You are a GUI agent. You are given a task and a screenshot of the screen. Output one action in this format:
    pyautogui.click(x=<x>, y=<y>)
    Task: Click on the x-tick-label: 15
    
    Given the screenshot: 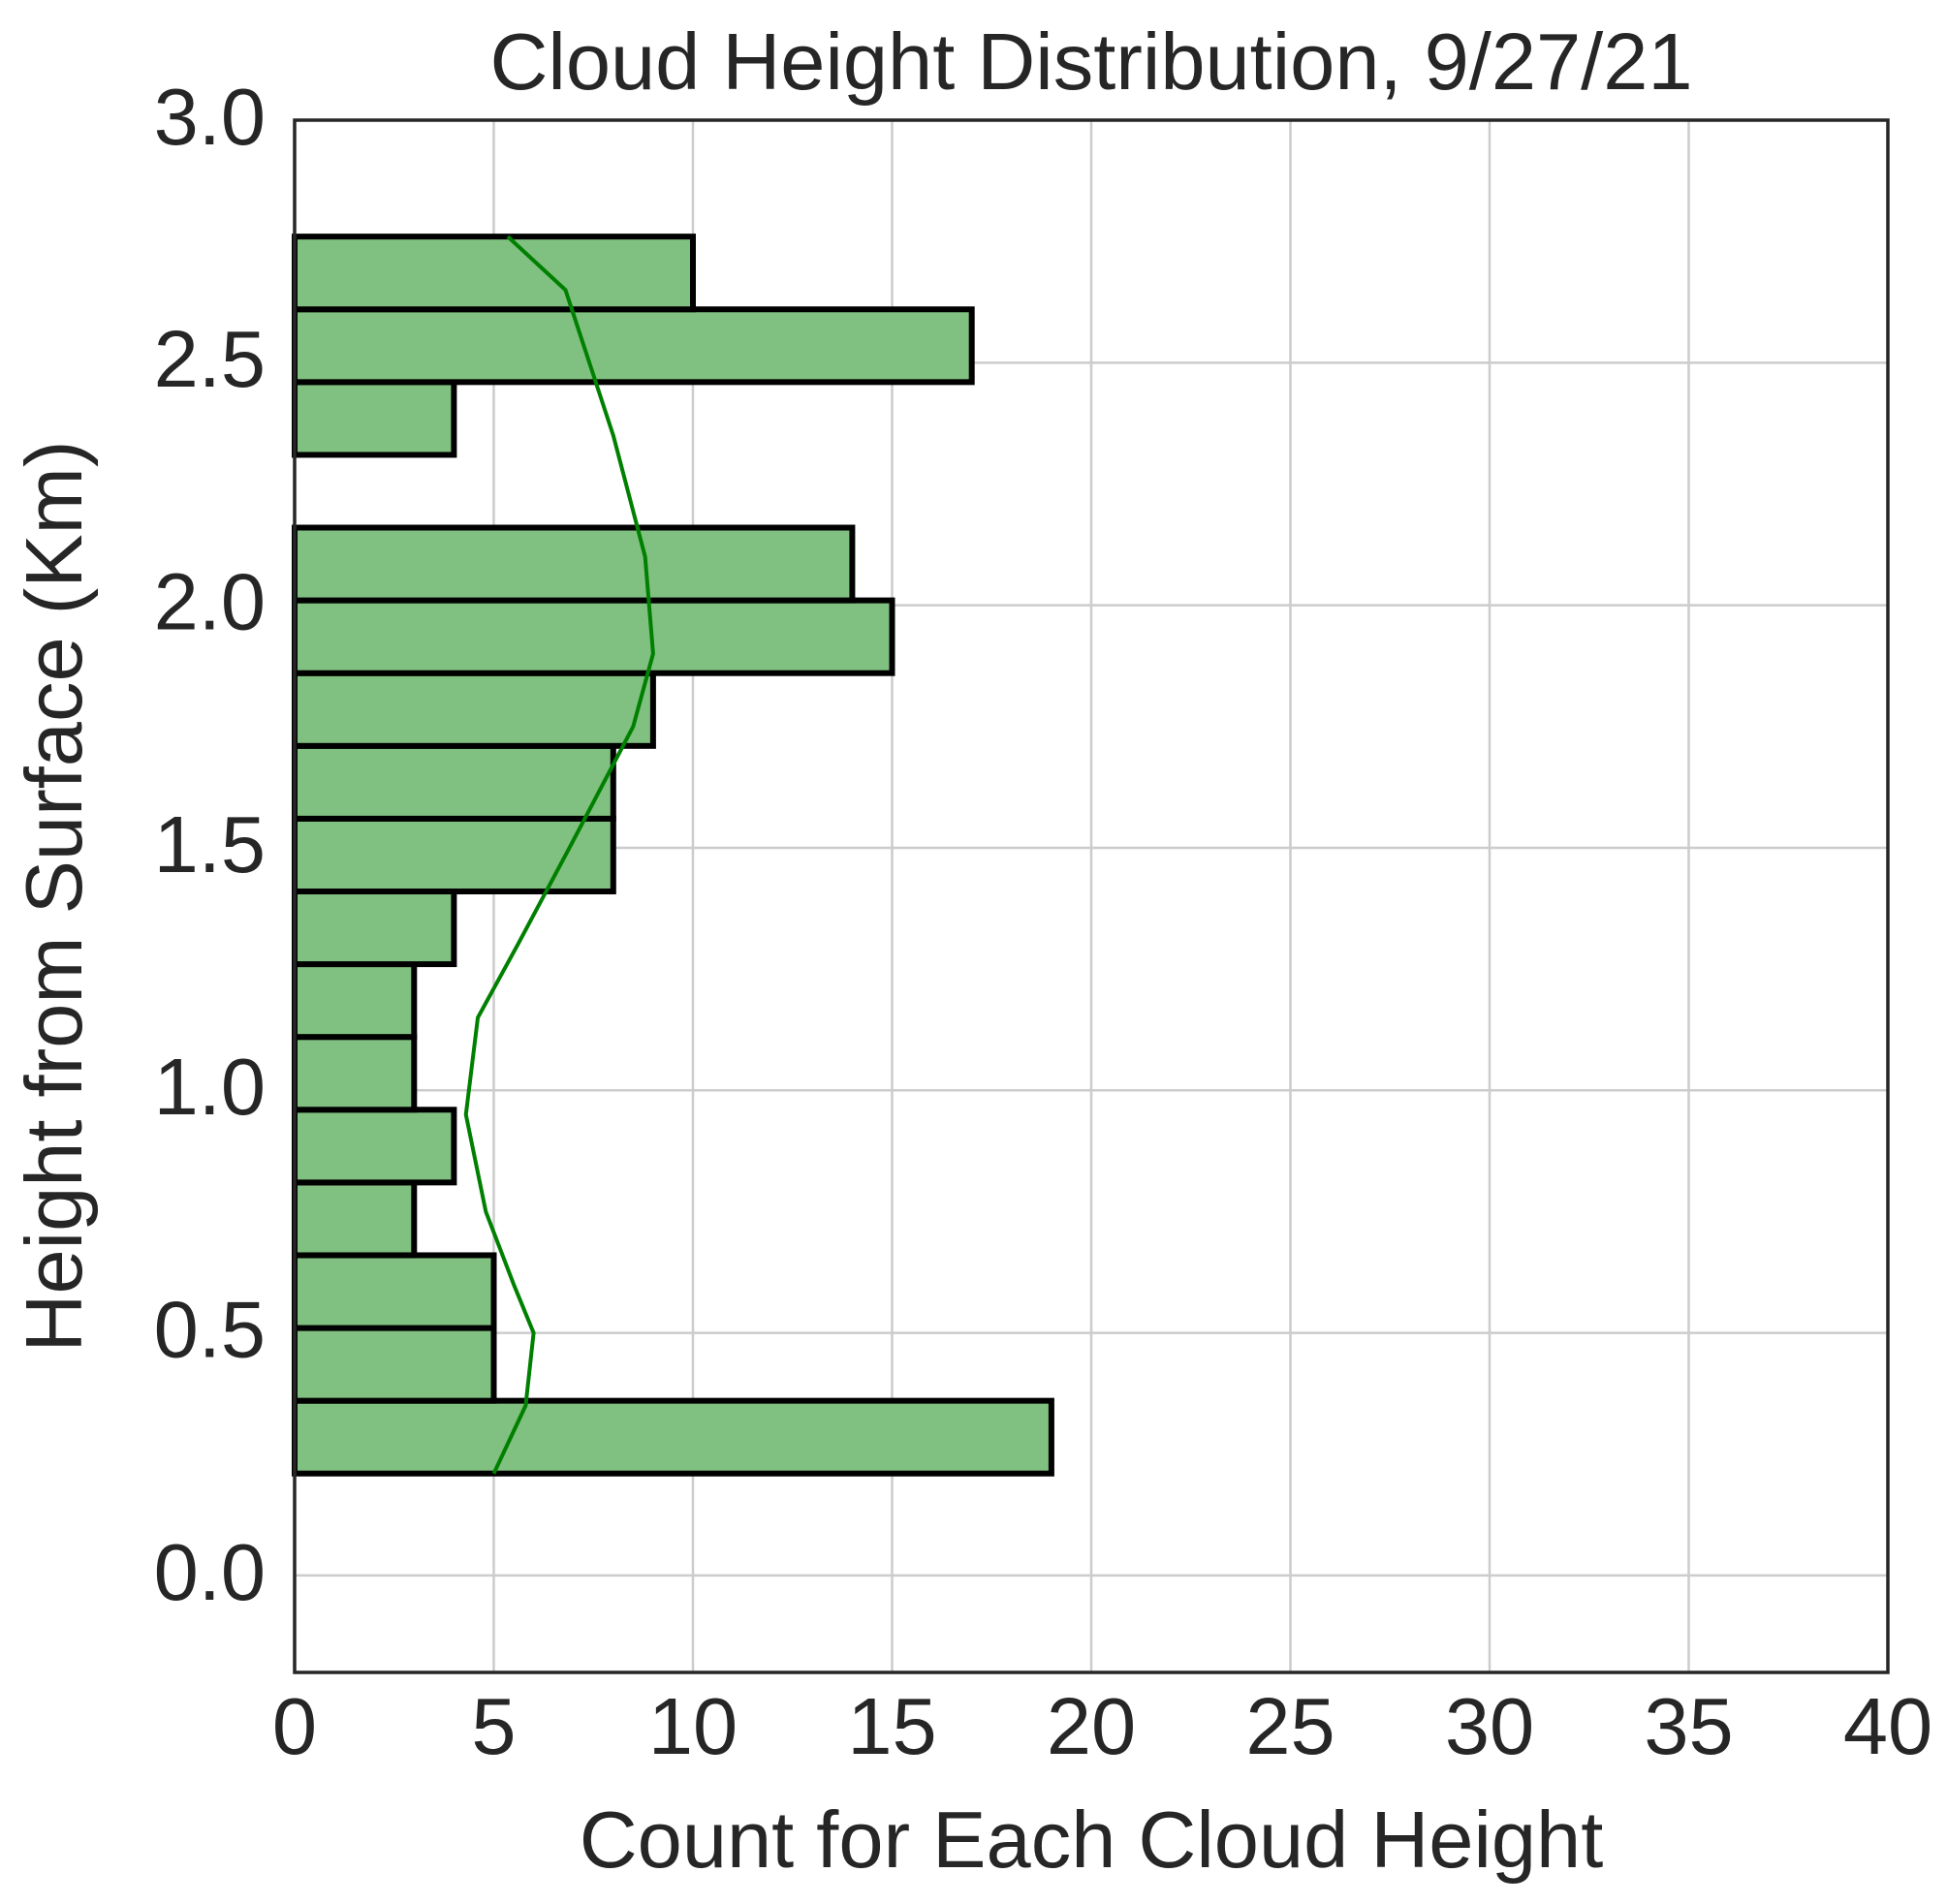 What is the action you would take?
    pyautogui.click(x=891, y=1726)
    